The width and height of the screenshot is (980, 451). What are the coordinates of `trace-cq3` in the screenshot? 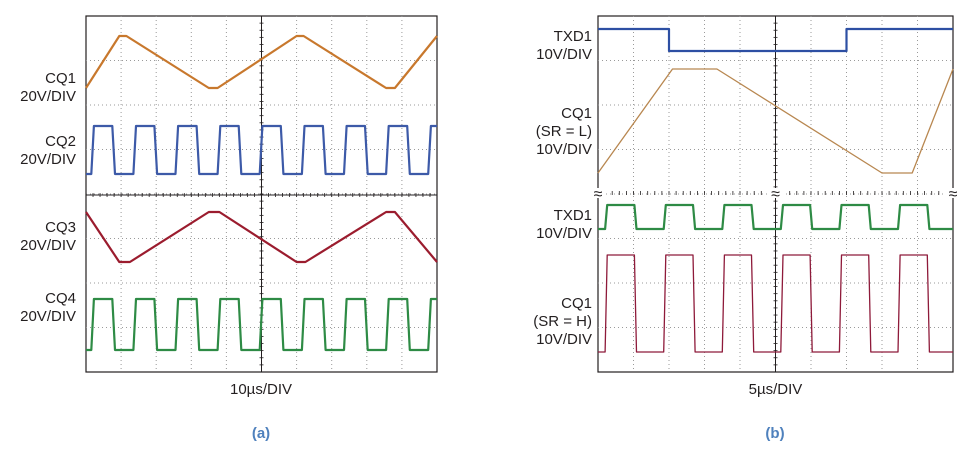 It's located at (261, 237).